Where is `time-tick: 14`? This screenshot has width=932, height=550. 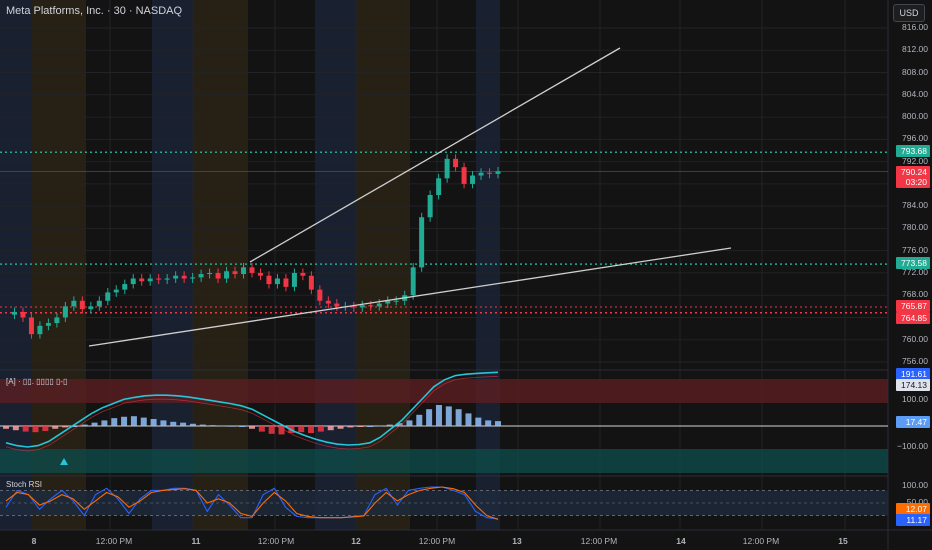
time-tick: 14 is located at coordinates (681, 541).